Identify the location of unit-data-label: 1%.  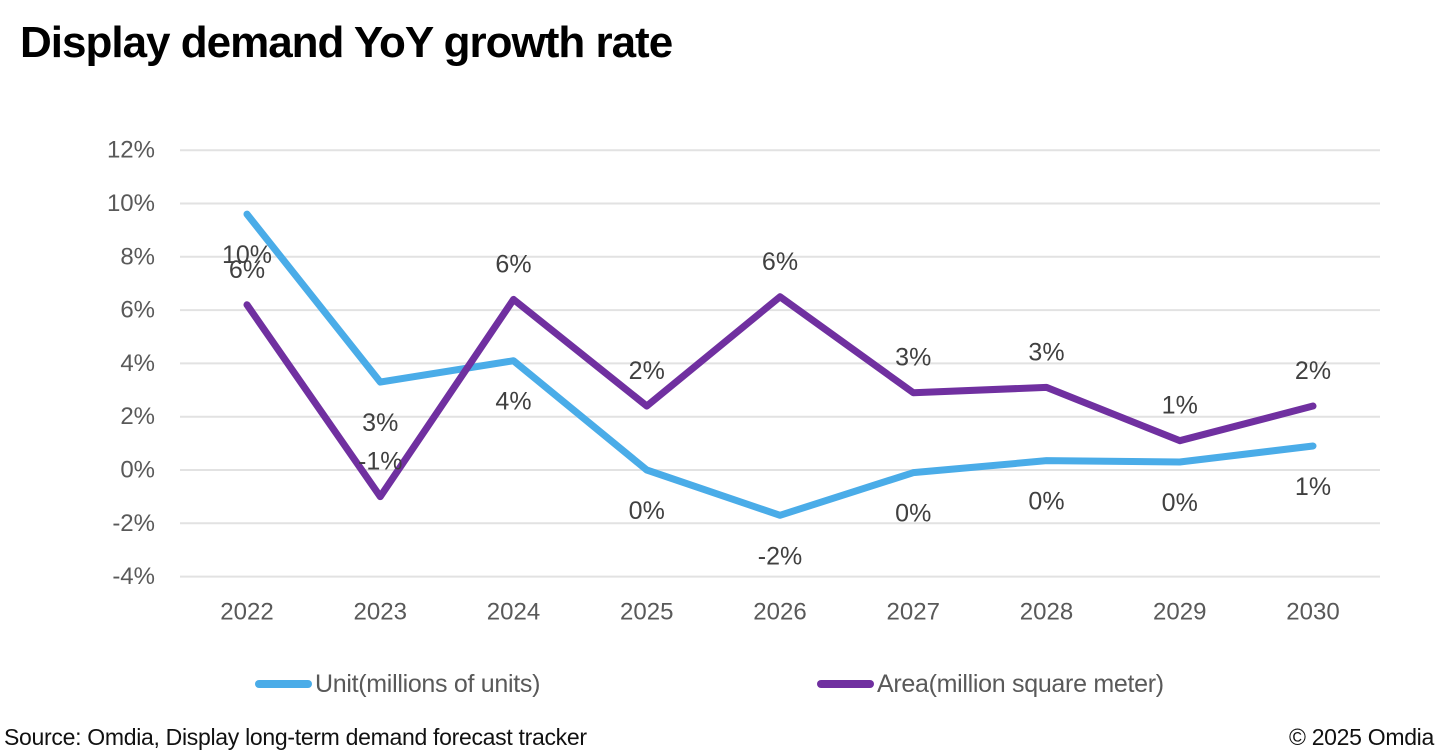
(1313, 487).